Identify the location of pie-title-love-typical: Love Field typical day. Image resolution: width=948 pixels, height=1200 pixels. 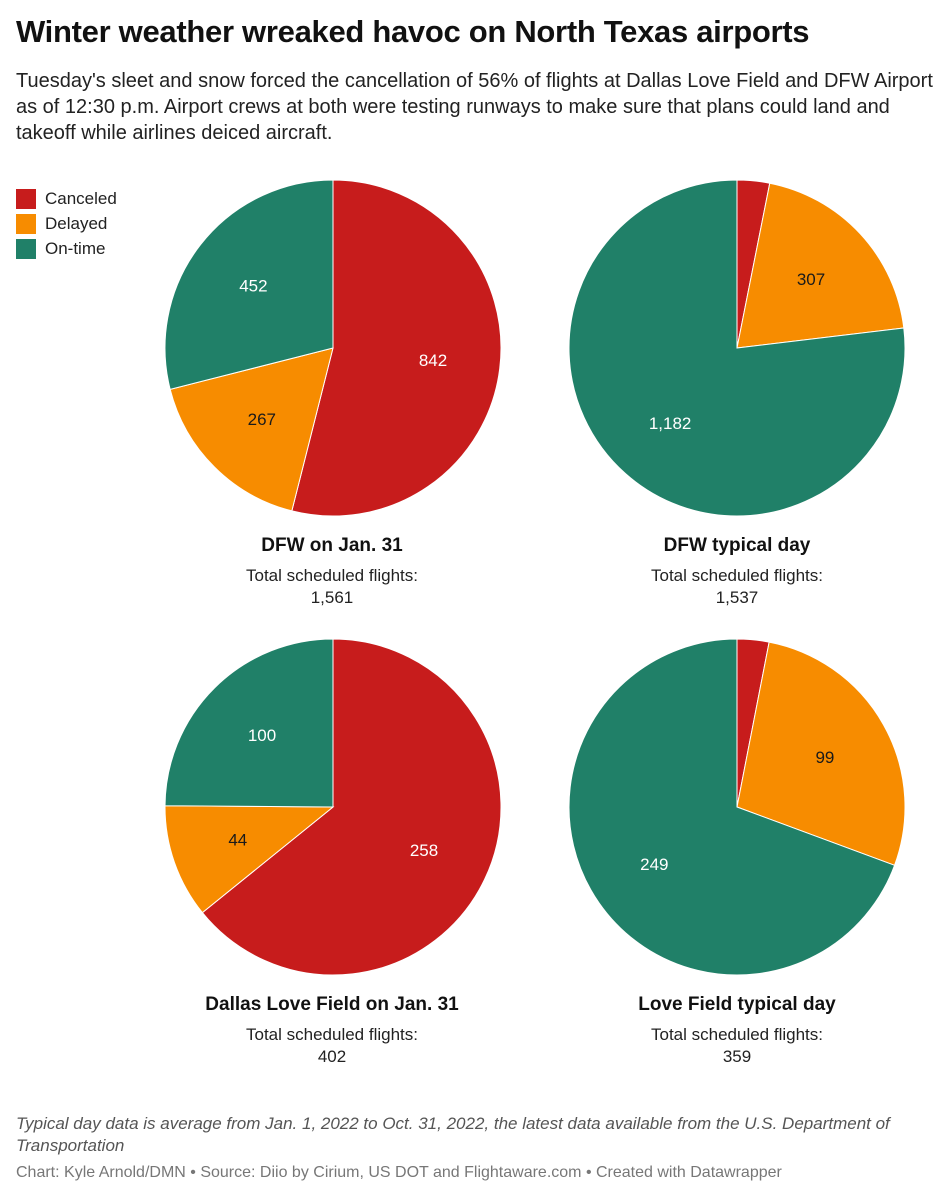
(737, 1004).